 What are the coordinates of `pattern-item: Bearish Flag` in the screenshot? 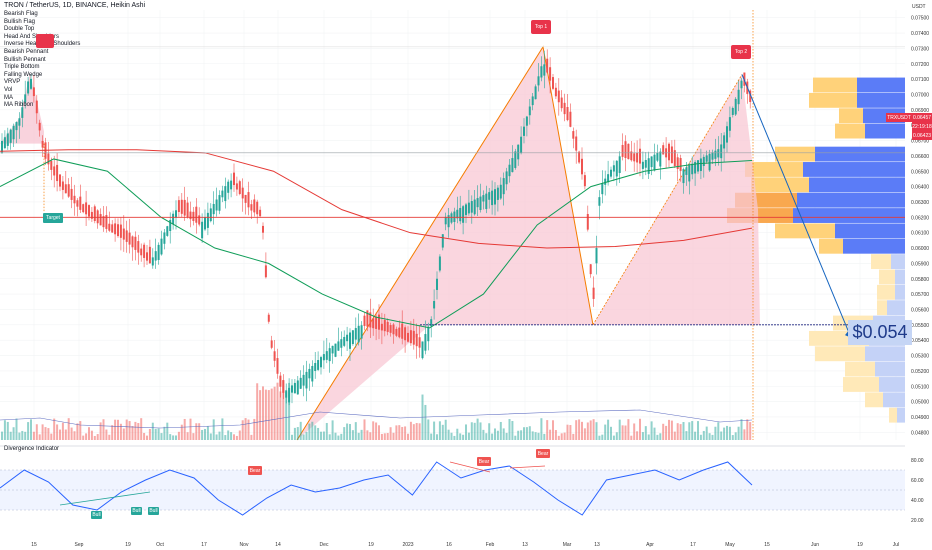 It's located at (21, 14).